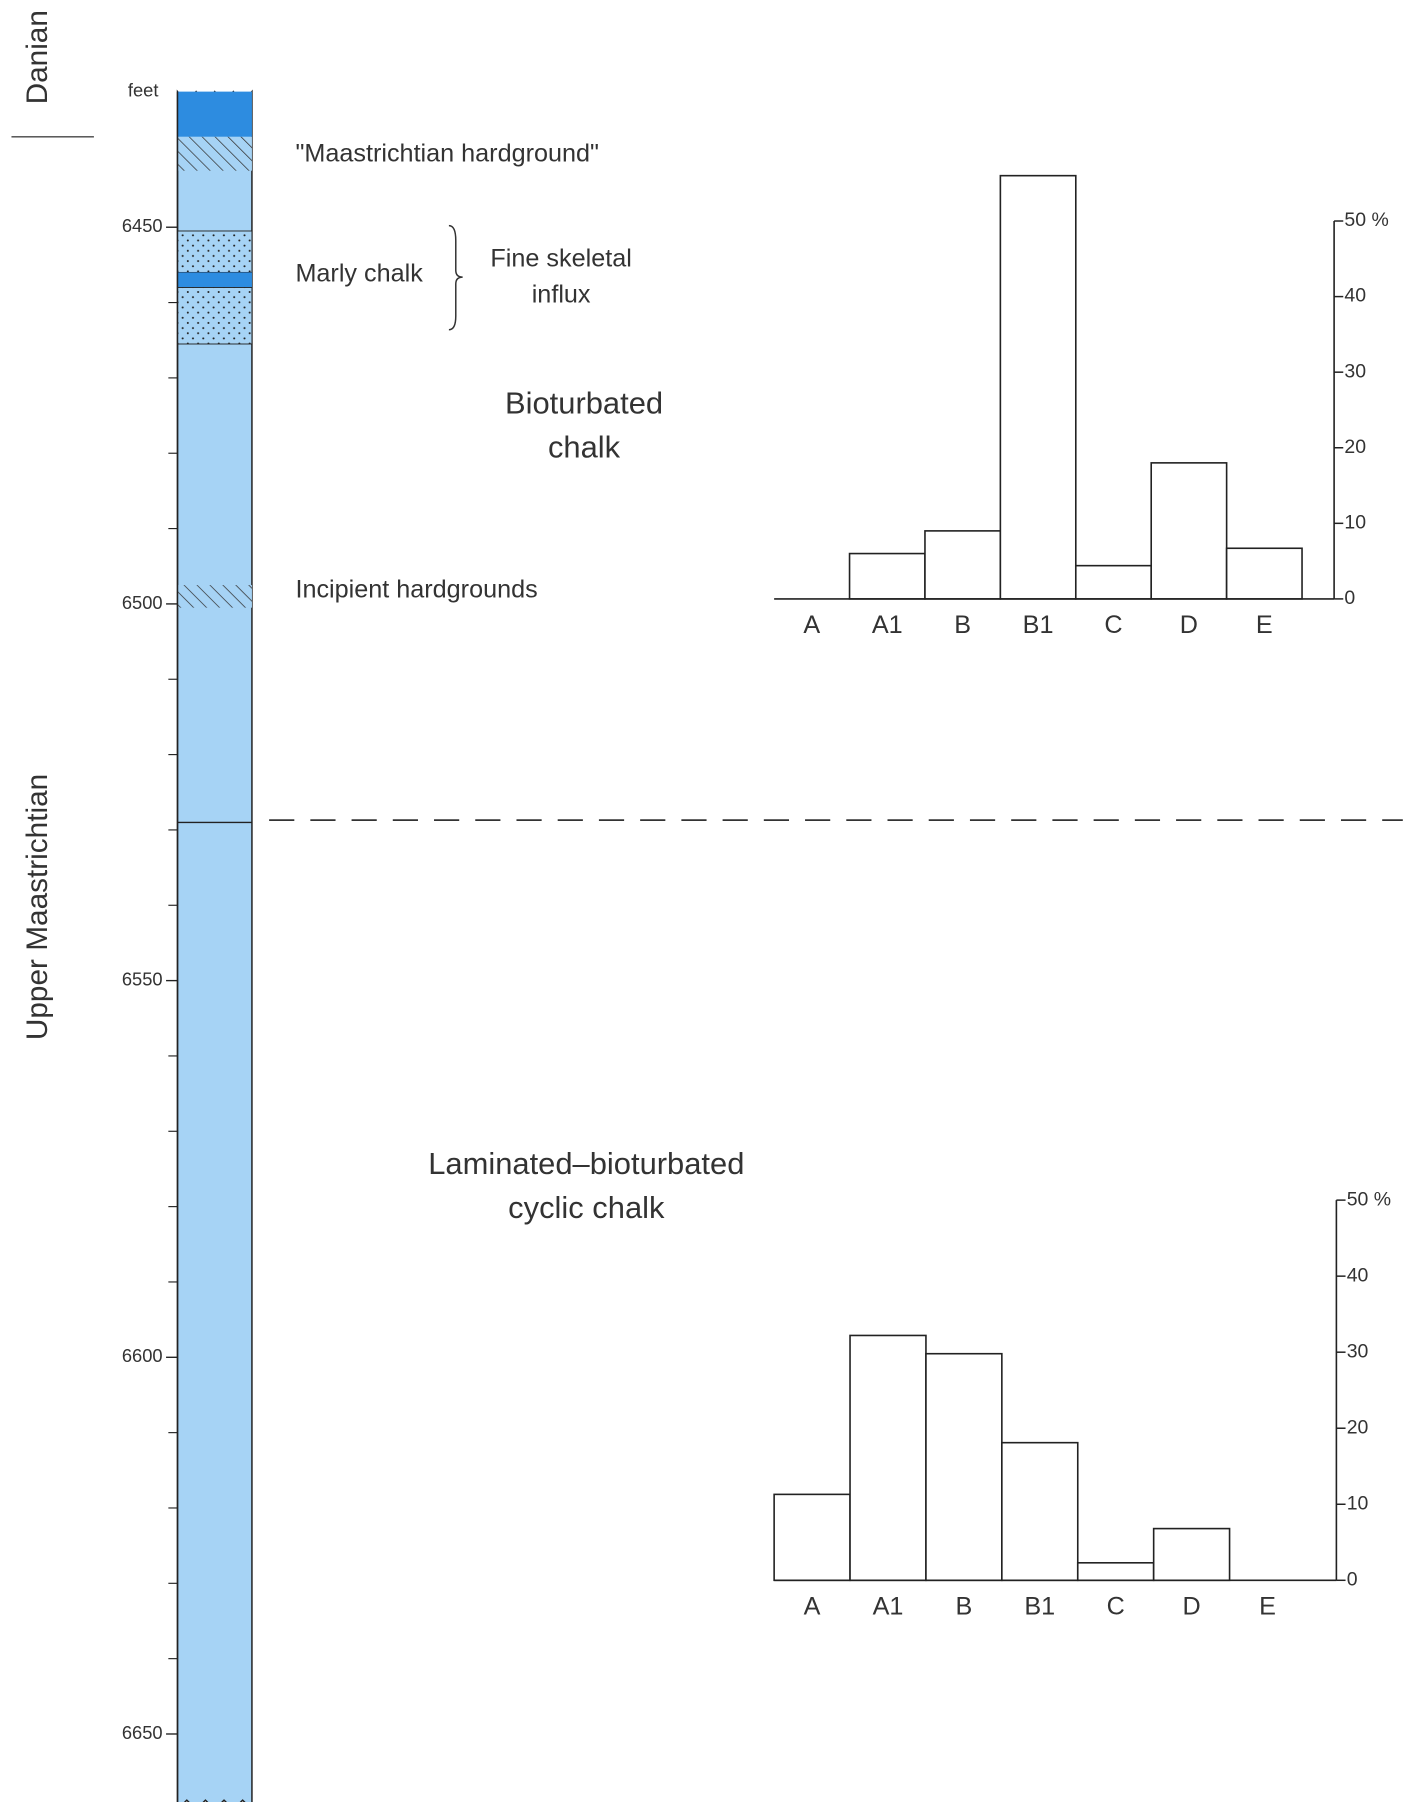 The width and height of the screenshot is (1420, 1802). What do you see at coordinates (142, 602) in the screenshot?
I see `y-tick-label: 6500` at bounding box center [142, 602].